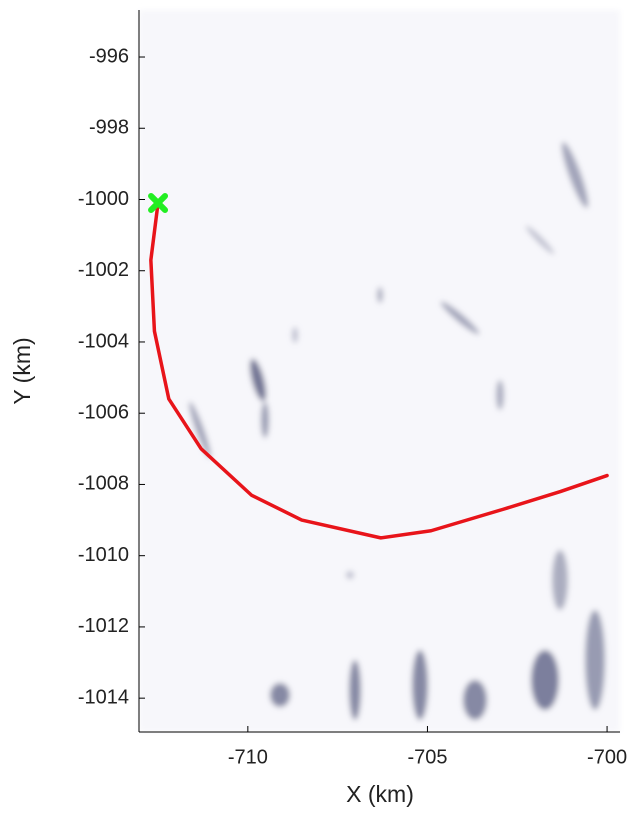 The image size is (632, 816). I want to click on x-tick-label: -705, so click(427, 757).